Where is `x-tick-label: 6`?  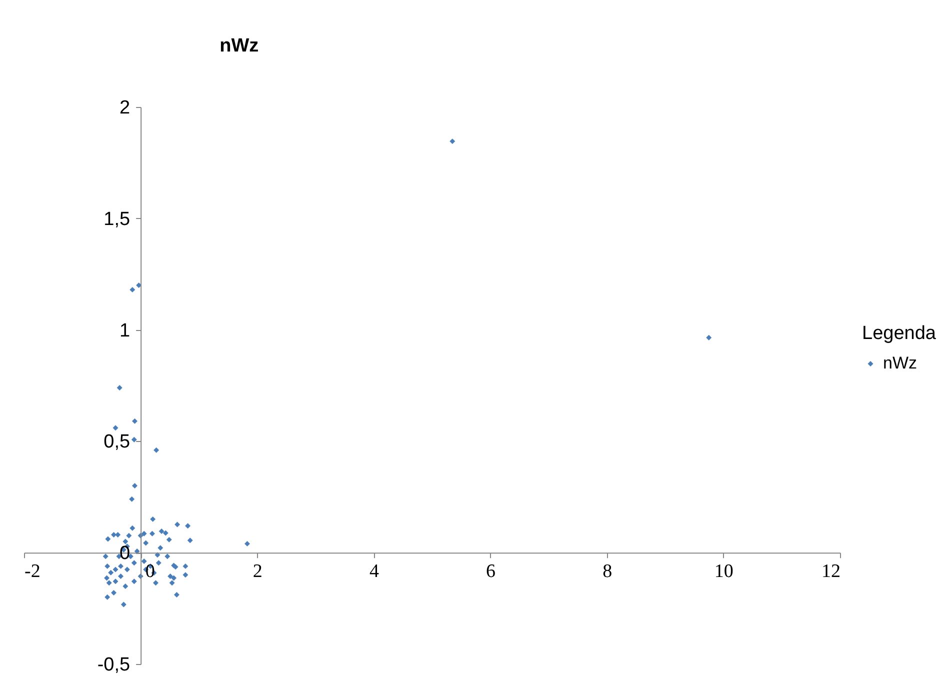
x-tick-label: 6 is located at coordinates (491, 571).